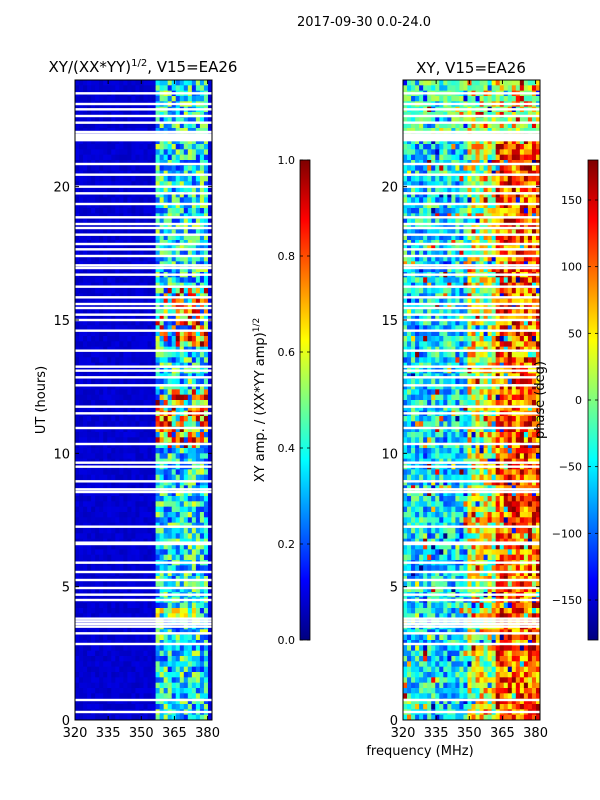 The height and width of the screenshot is (800, 600). Describe the element at coordinates (389, 454) in the screenshot. I see `right-ytick-label: 10` at that location.